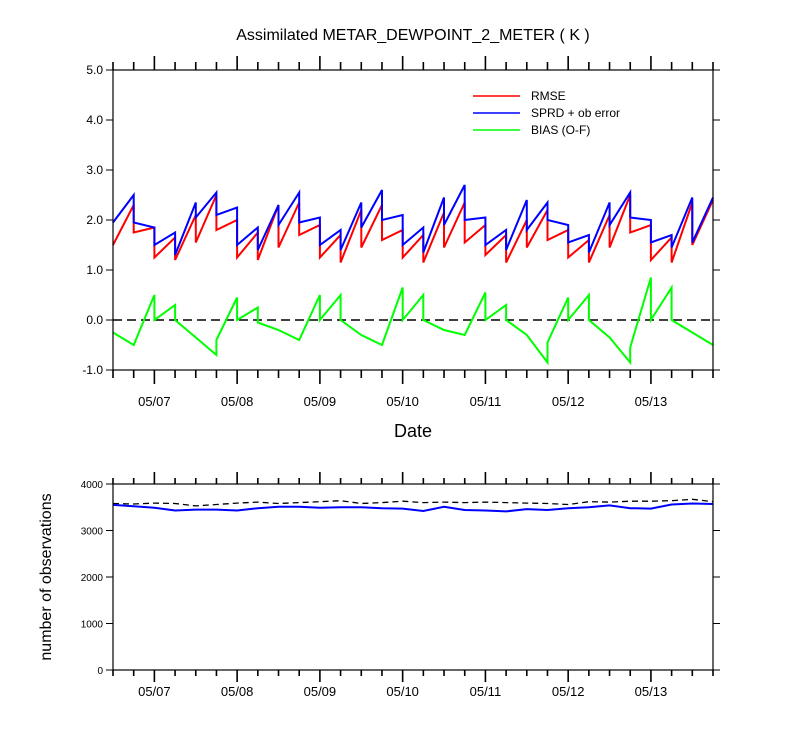 This screenshot has height=750, width=800. I want to click on series-line-observations-assimilated, so click(413, 507).